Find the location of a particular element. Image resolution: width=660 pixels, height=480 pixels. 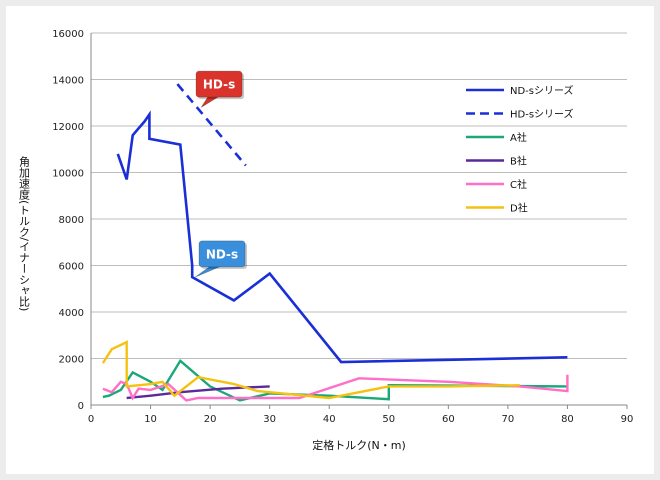

y-tick-label: 4000 is located at coordinates (71, 313).